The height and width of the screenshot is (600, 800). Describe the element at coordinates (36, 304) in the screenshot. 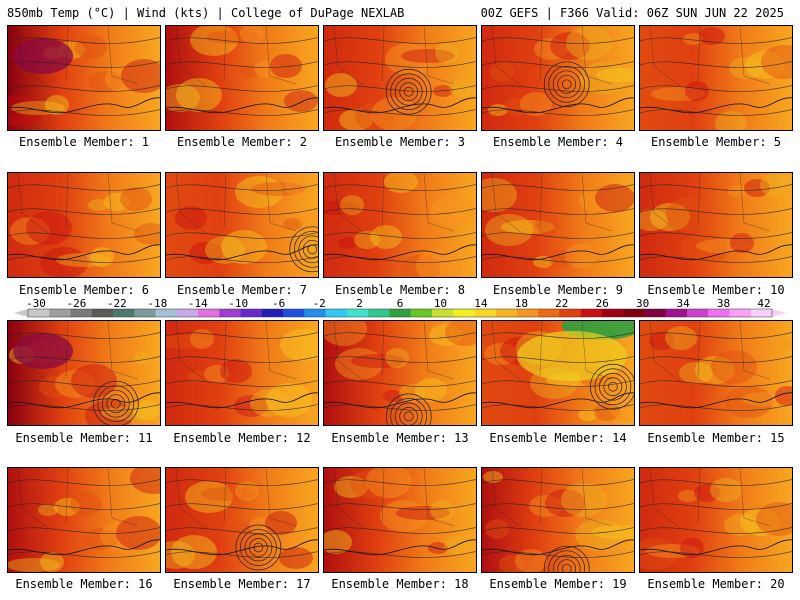

I see `colorbar-tick-label: -30` at that location.